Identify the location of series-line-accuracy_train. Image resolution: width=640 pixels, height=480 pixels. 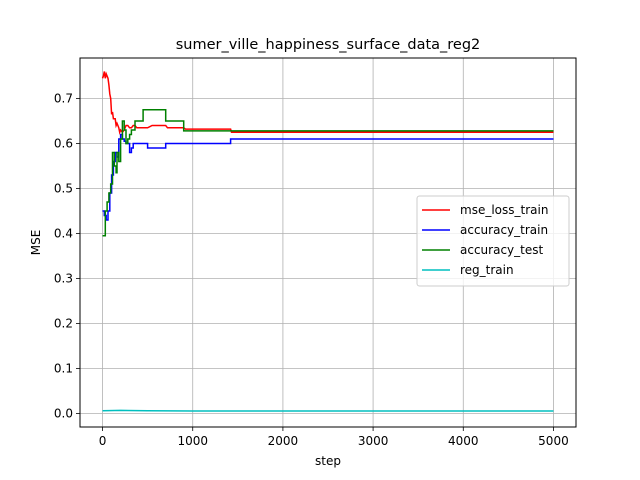
(328, 177).